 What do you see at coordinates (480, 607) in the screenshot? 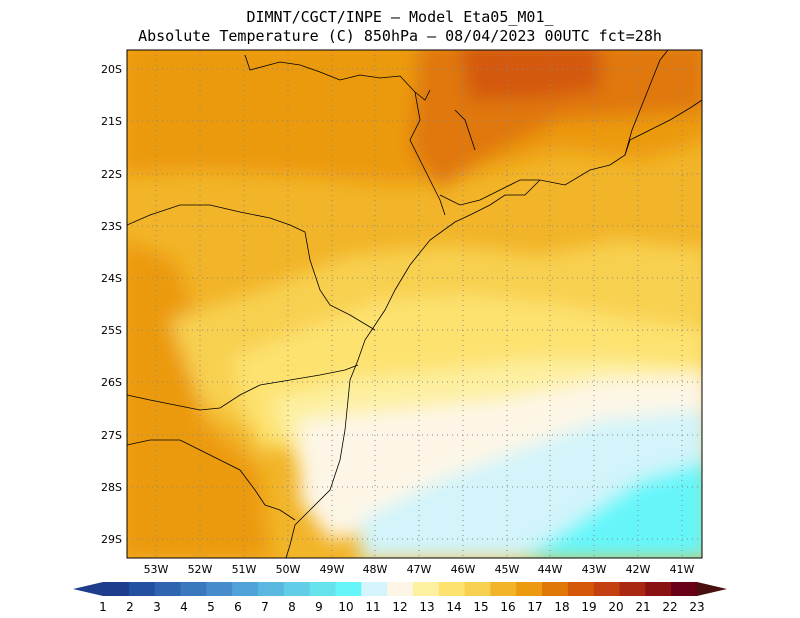
I see `colorbar-label: 15` at bounding box center [480, 607].